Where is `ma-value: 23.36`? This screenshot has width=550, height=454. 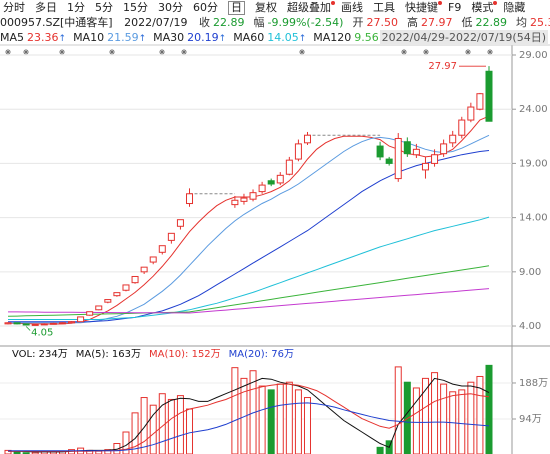 ma-value: 23.36 is located at coordinates (43, 37).